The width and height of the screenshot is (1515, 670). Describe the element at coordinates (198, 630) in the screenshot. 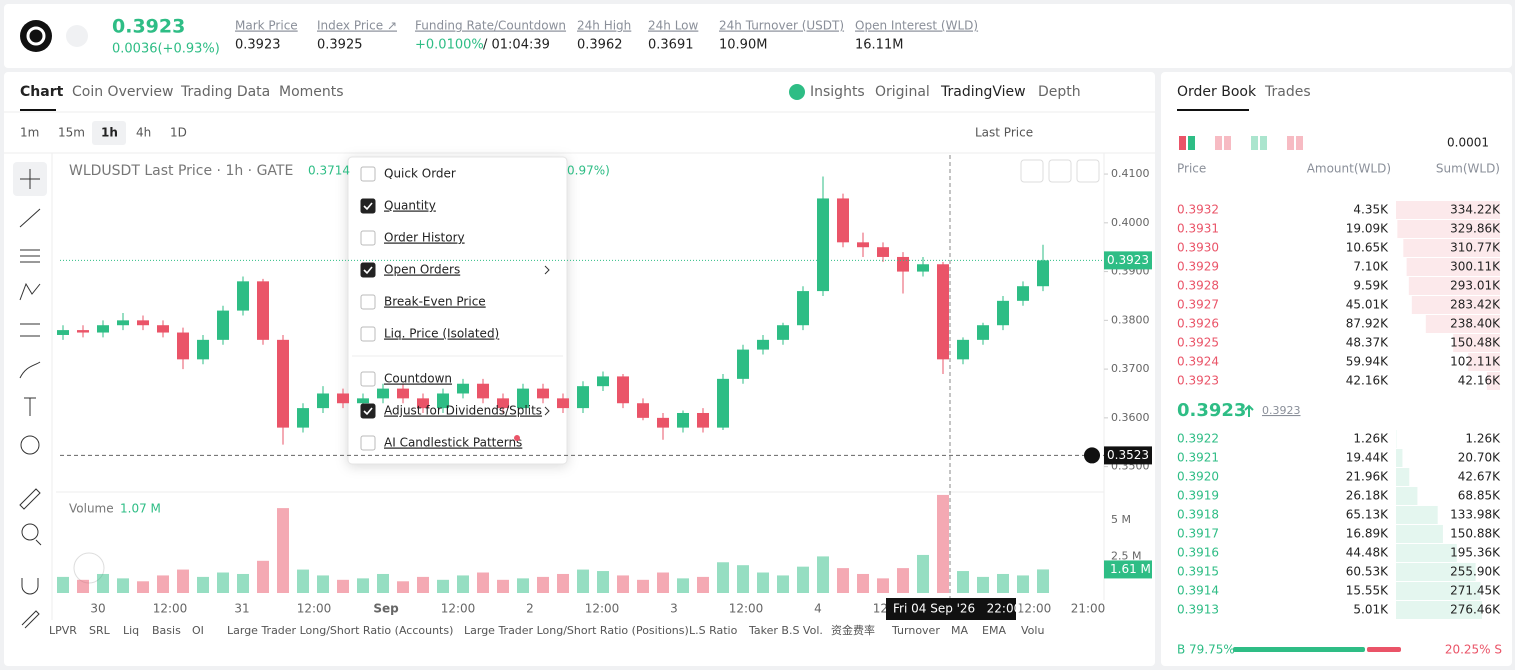

I see `indicator: OI` at that location.